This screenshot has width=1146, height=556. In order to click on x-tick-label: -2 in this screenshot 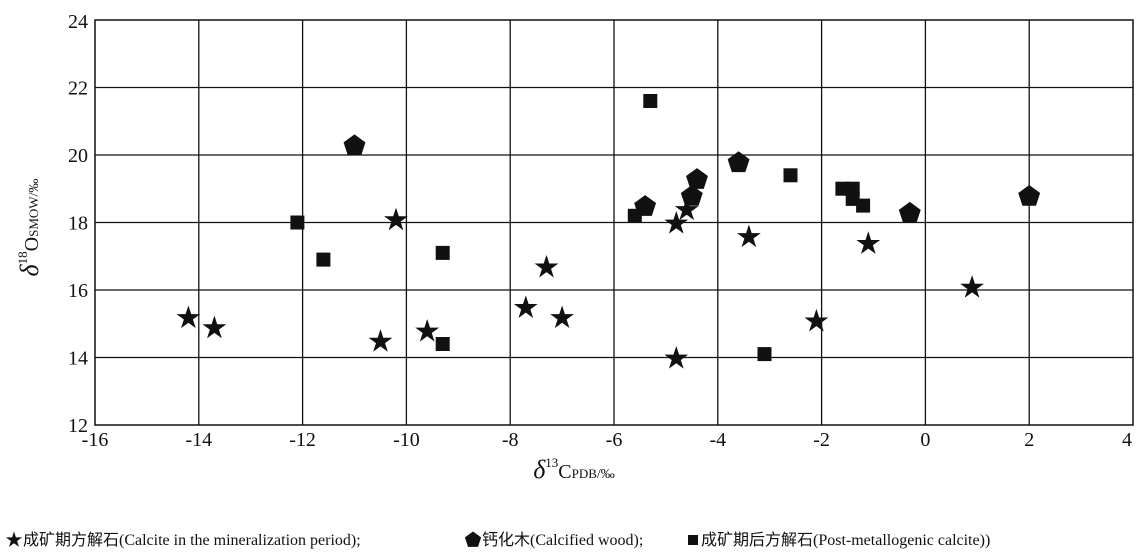, I will do `click(821, 440)`.